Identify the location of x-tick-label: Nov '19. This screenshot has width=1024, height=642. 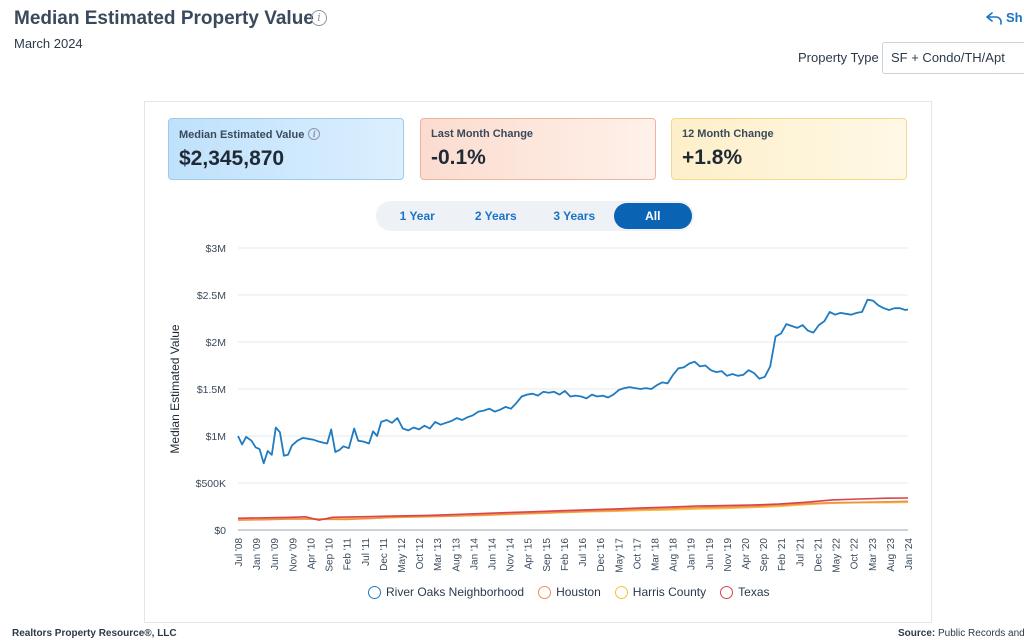
(728, 555).